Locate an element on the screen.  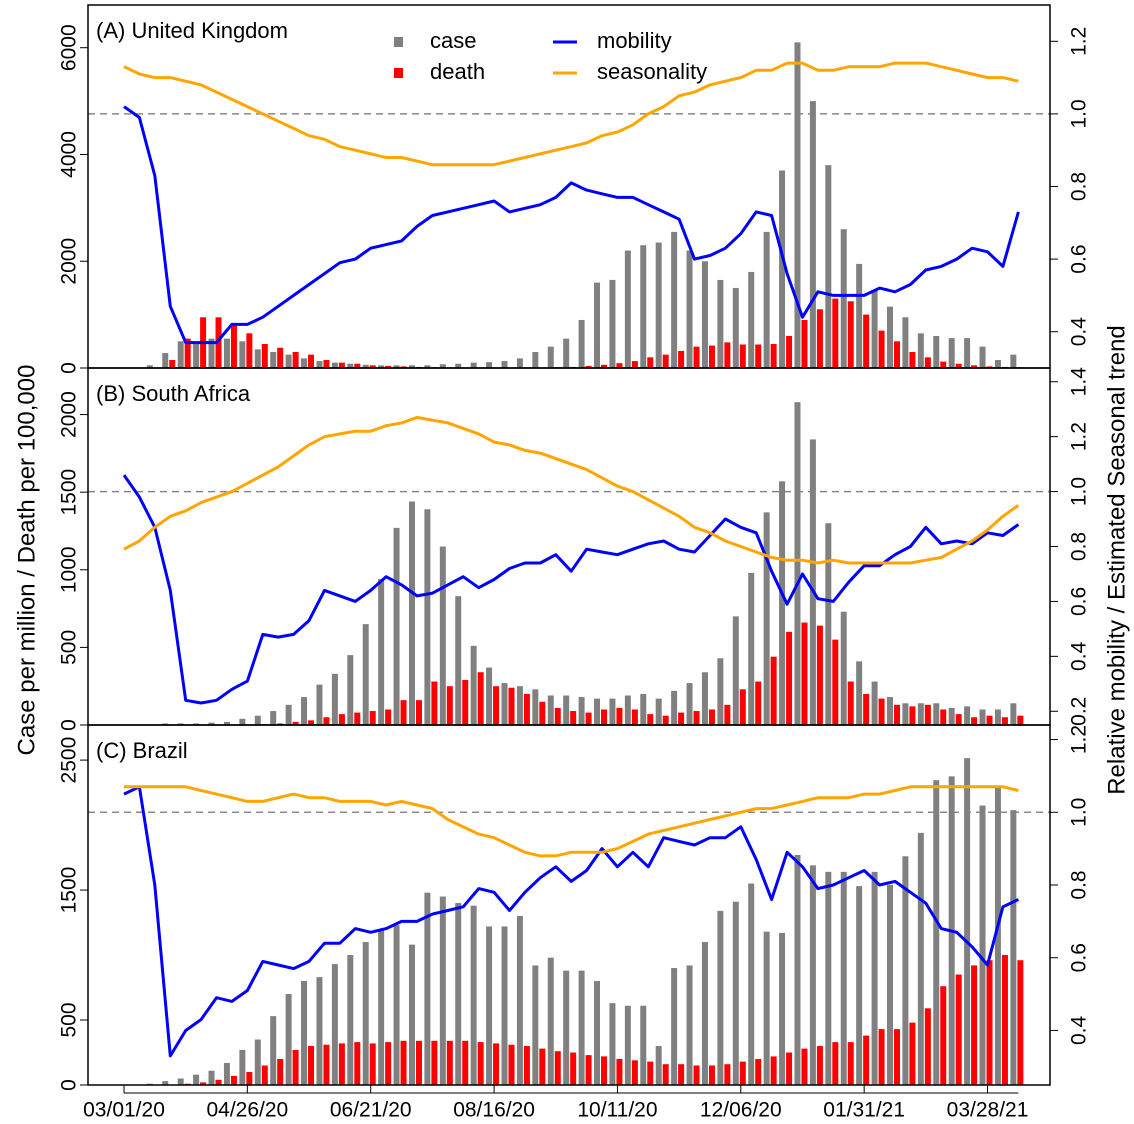
x-tick-label: 03/28/21 is located at coordinates (988, 1110).